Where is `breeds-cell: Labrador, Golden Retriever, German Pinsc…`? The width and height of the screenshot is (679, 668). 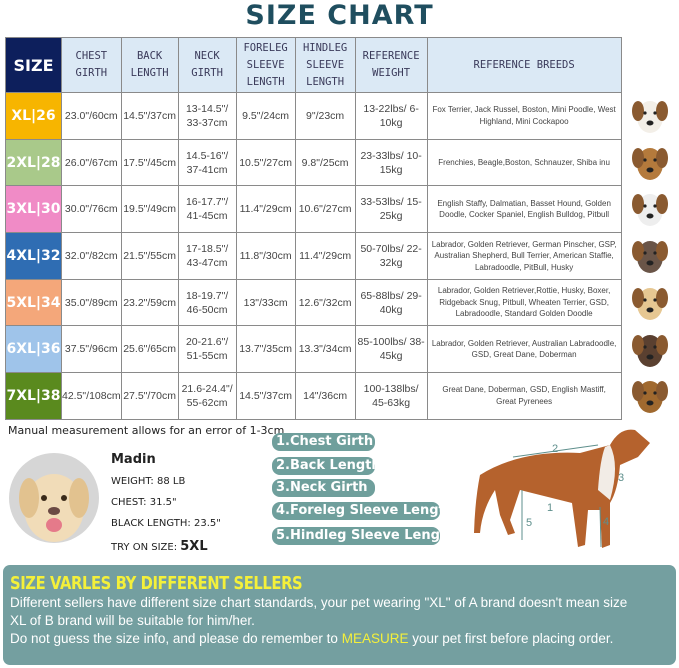
breeds-cell: Labrador, Golden Retriever, German Pinsc… is located at coordinates (524, 256).